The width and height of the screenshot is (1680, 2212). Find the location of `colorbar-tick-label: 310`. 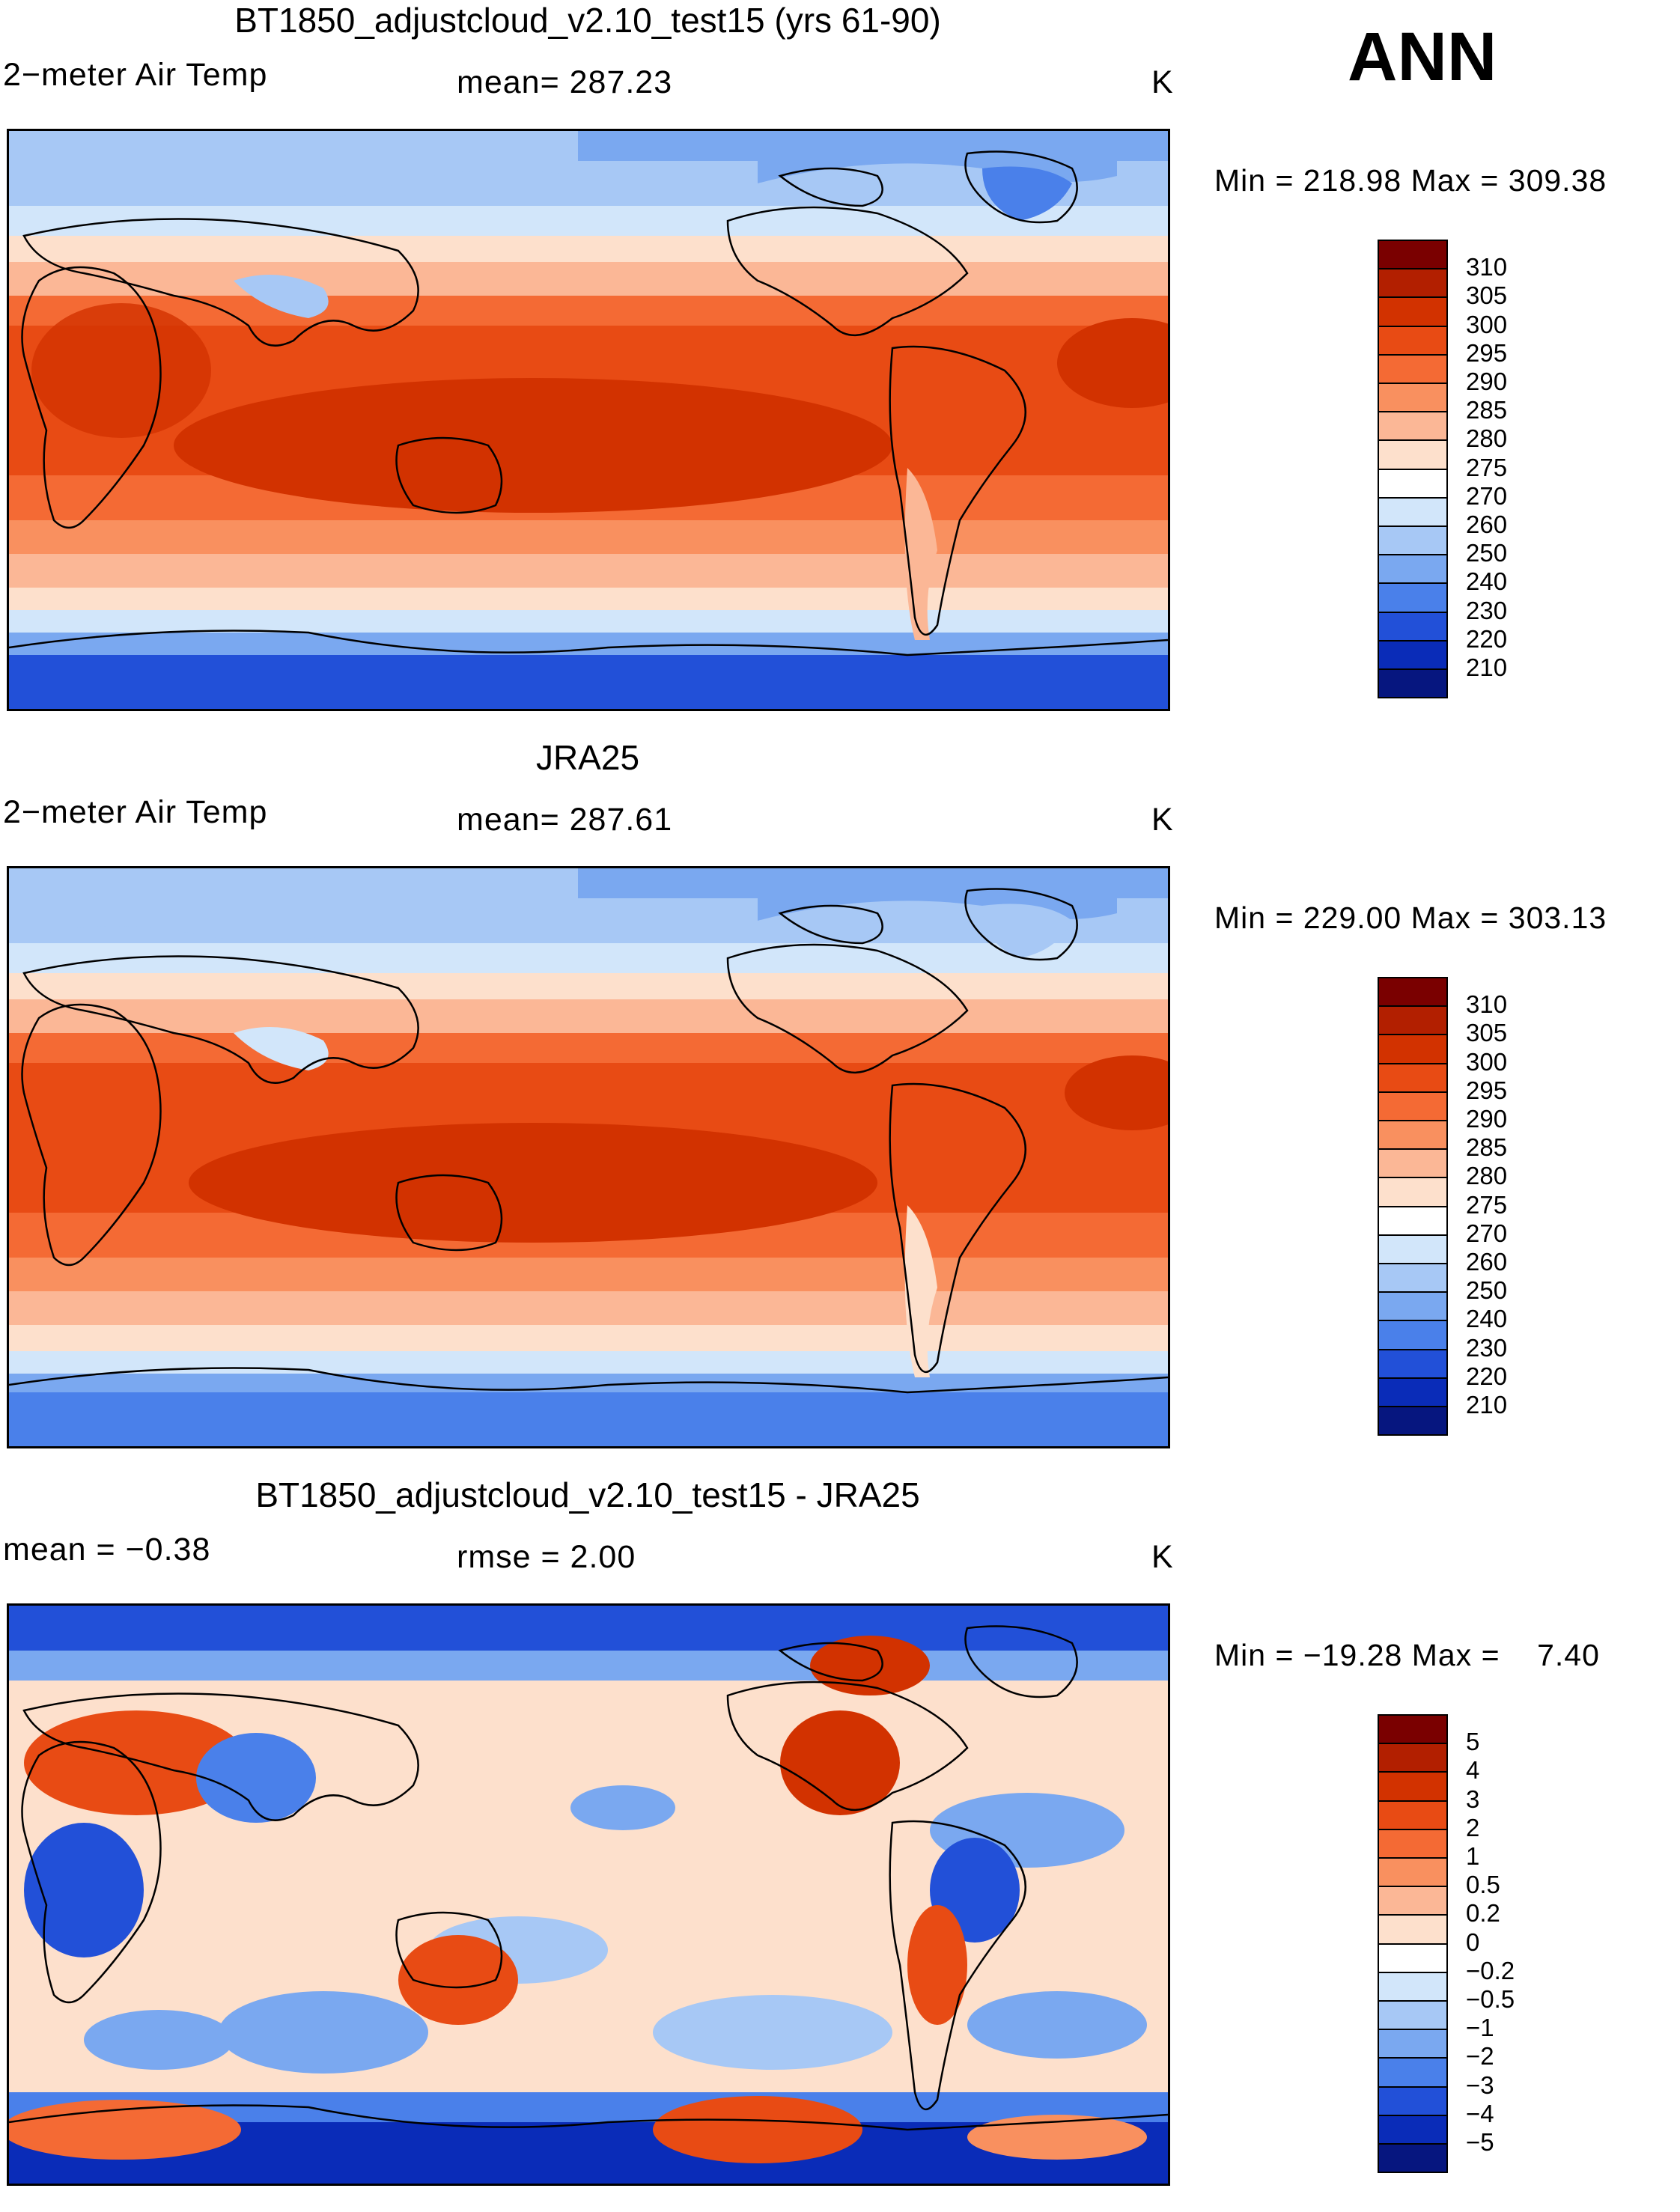

colorbar-tick-label: 310 is located at coordinates (1487, 267).